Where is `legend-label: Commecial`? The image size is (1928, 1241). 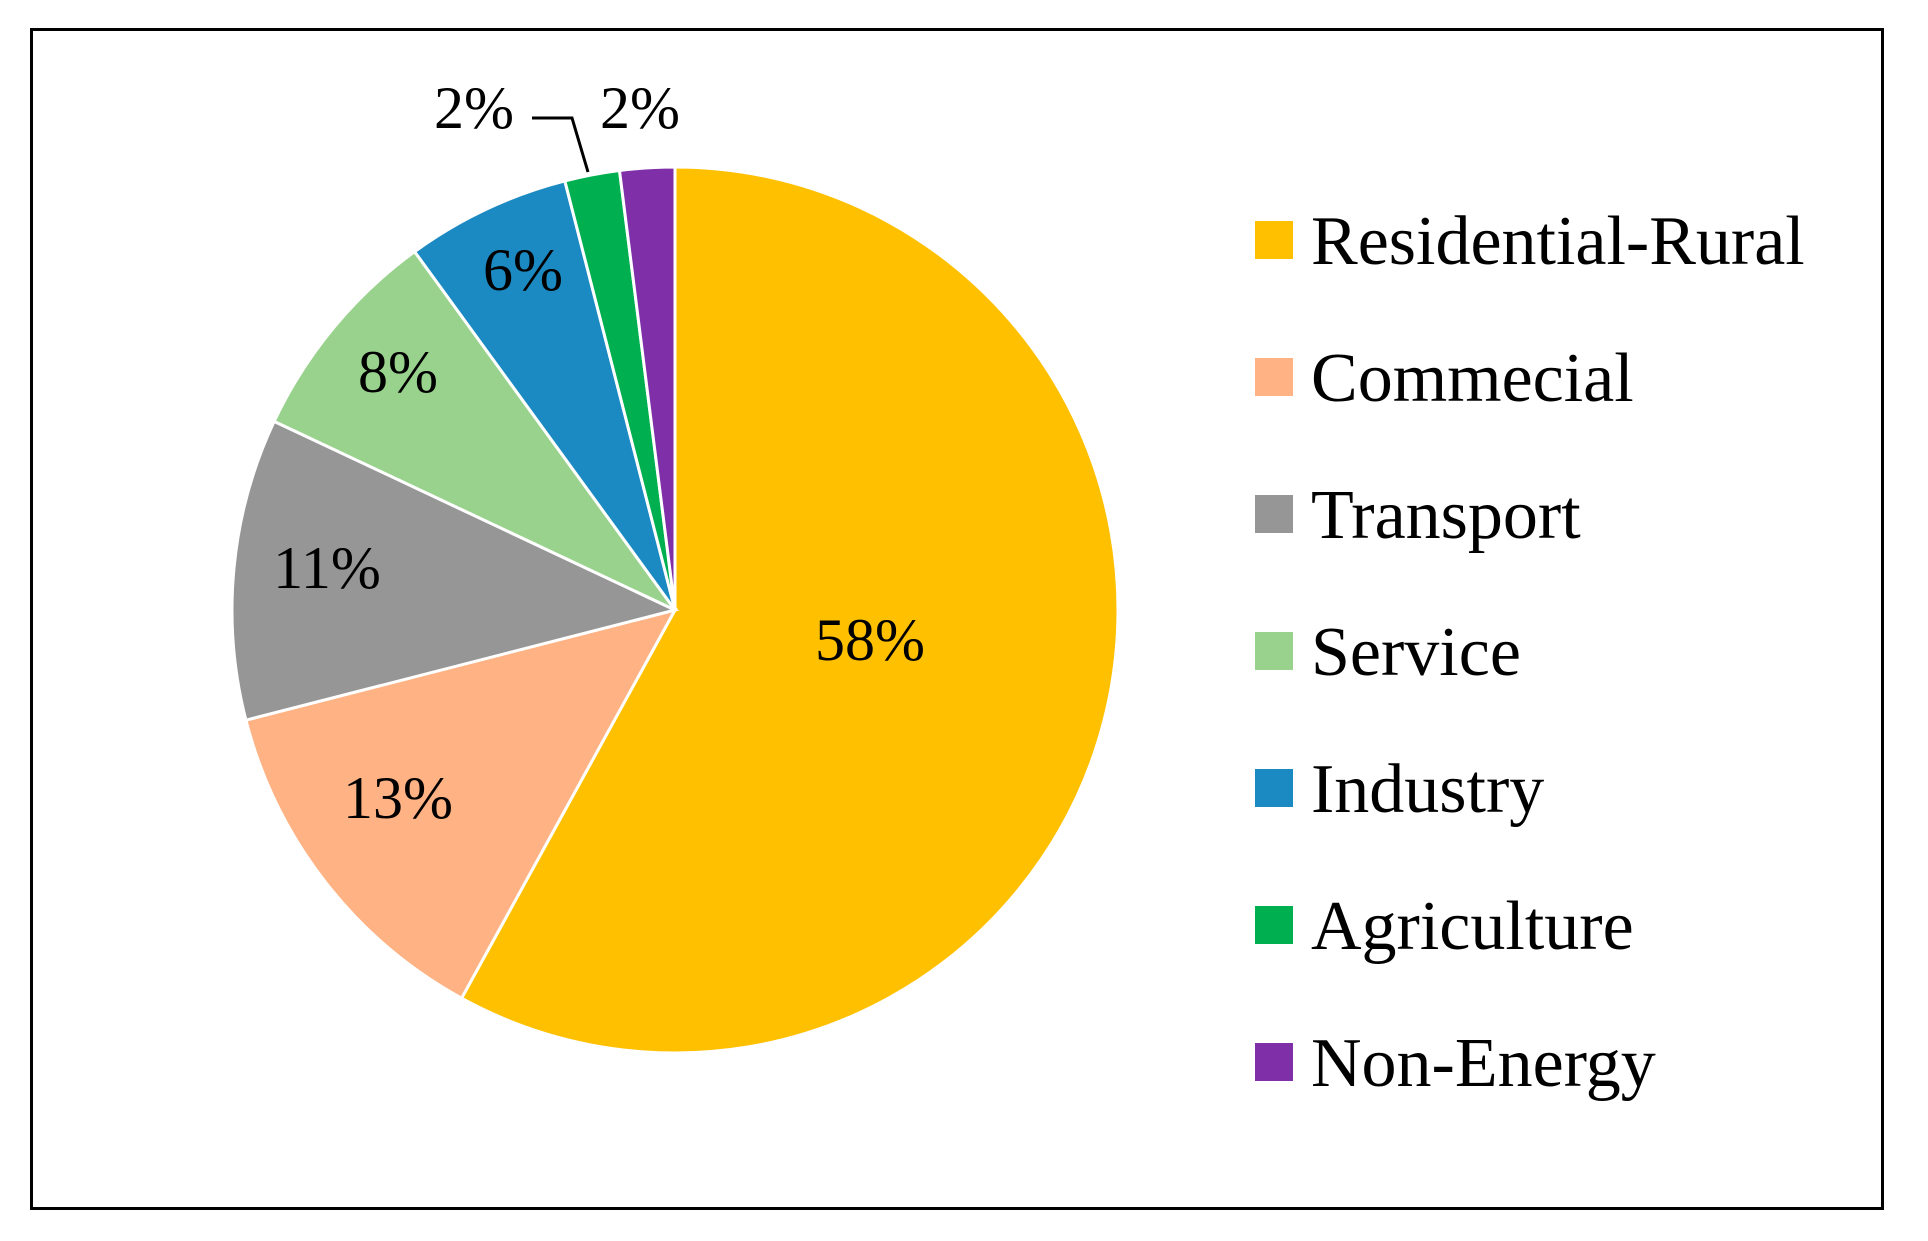
legend-label: Commecial is located at coordinates (1472, 378).